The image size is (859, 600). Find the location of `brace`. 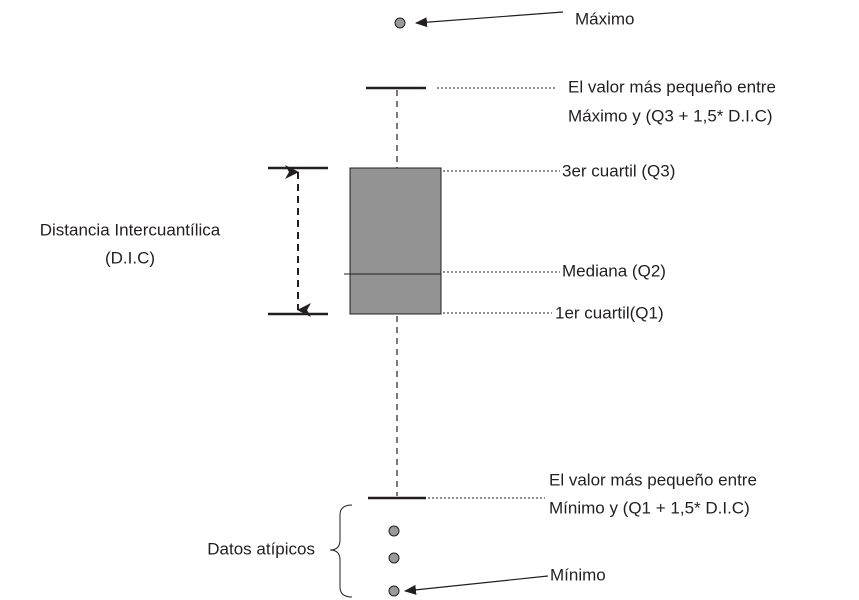

brace is located at coordinates (341, 551).